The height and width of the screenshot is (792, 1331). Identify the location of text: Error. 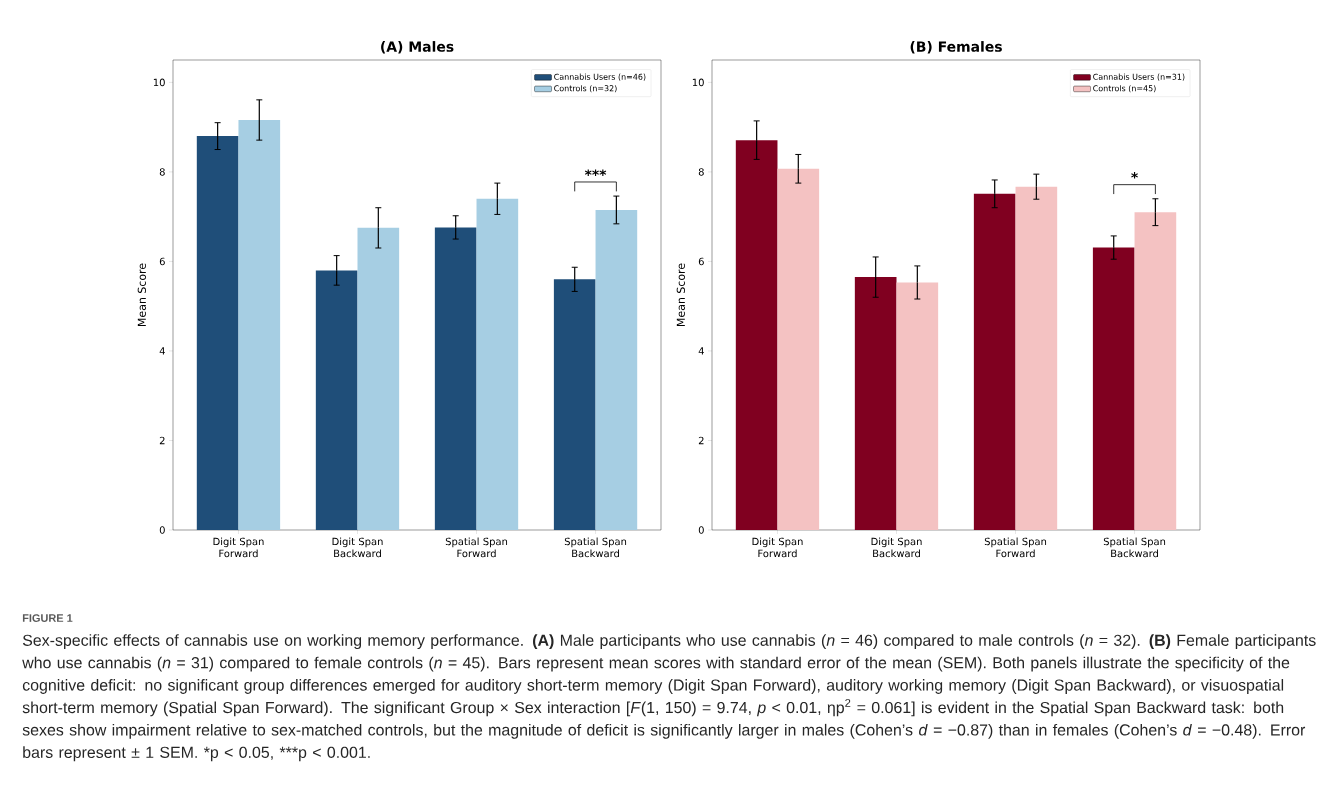
(1288, 730).